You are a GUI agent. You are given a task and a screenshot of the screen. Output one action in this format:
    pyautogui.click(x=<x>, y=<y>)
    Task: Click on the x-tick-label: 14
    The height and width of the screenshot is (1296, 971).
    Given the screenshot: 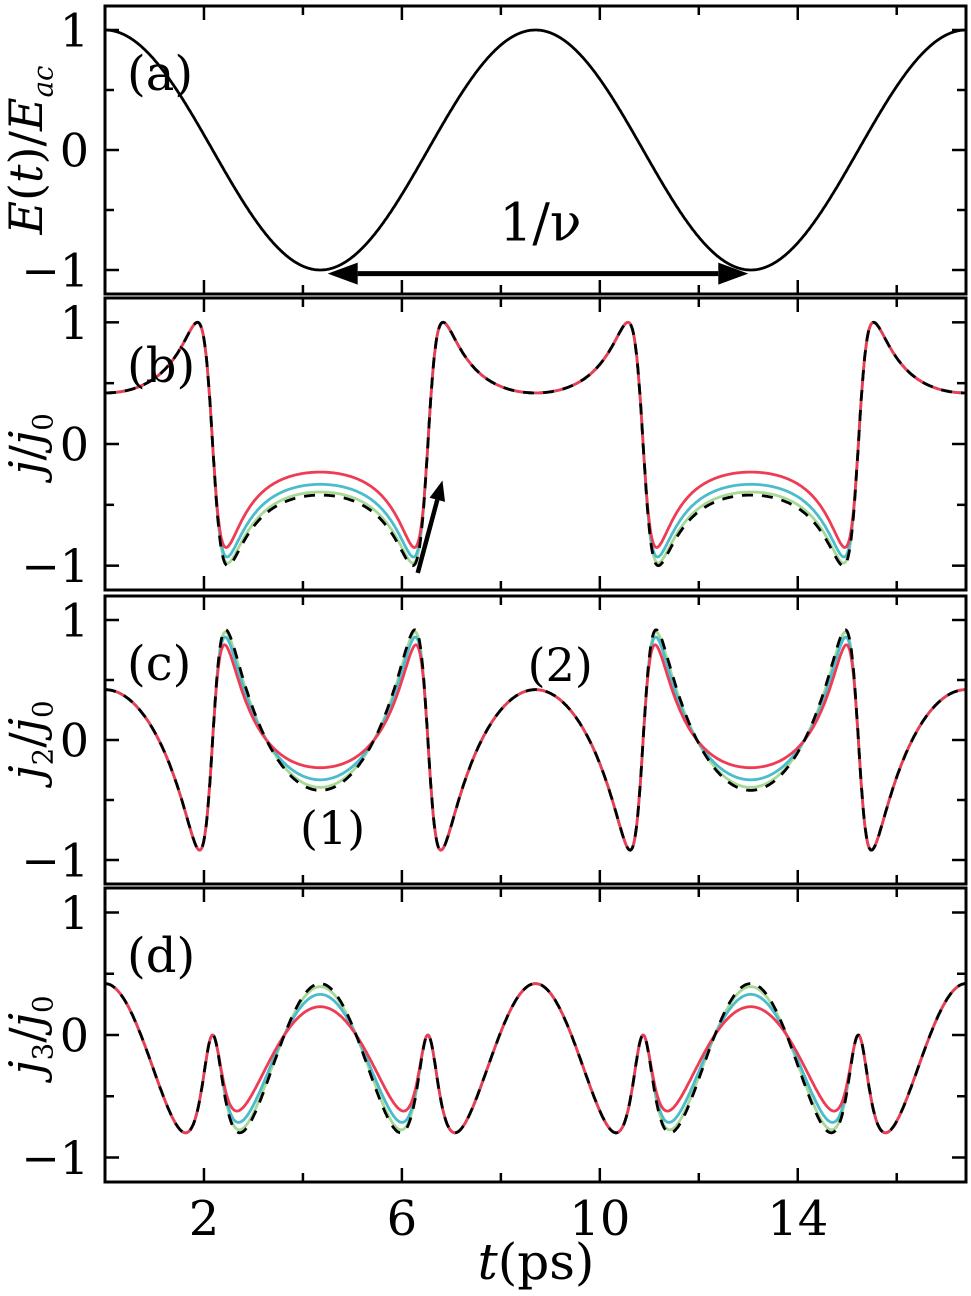 What is the action you would take?
    pyautogui.click(x=797, y=1219)
    